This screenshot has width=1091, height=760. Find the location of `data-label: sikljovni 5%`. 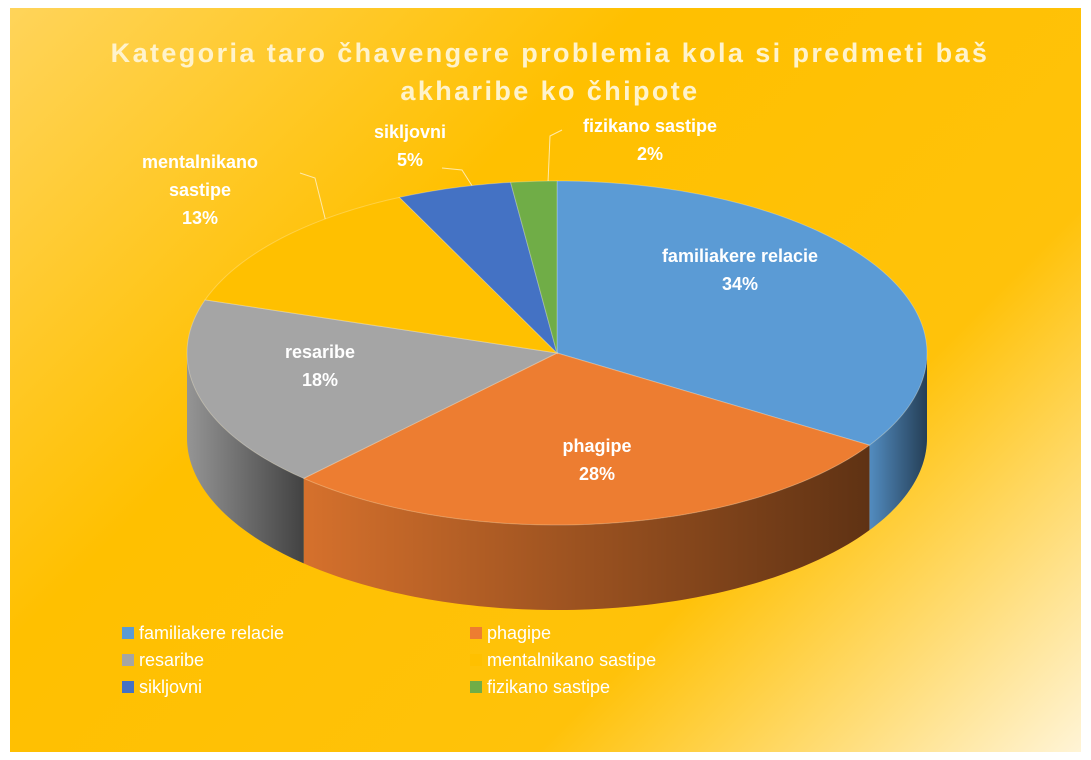

data-label: sikljovni 5% is located at coordinates (410, 146).